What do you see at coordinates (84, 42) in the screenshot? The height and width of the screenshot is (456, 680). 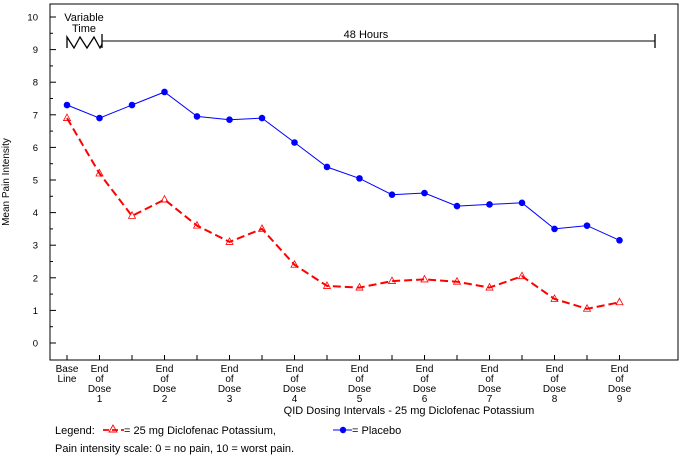 I see `variable-time-zigzag` at bounding box center [84, 42].